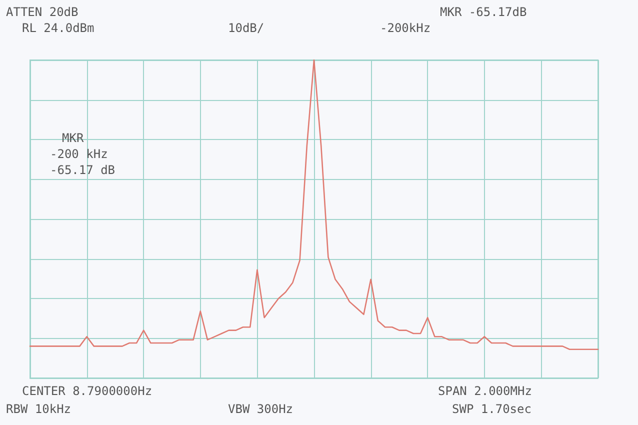 This screenshot has height=425, width=638. Describe the element at coordinates (483, 12) in the screenshot. I see `text: MKR -65.17dB` at that location.